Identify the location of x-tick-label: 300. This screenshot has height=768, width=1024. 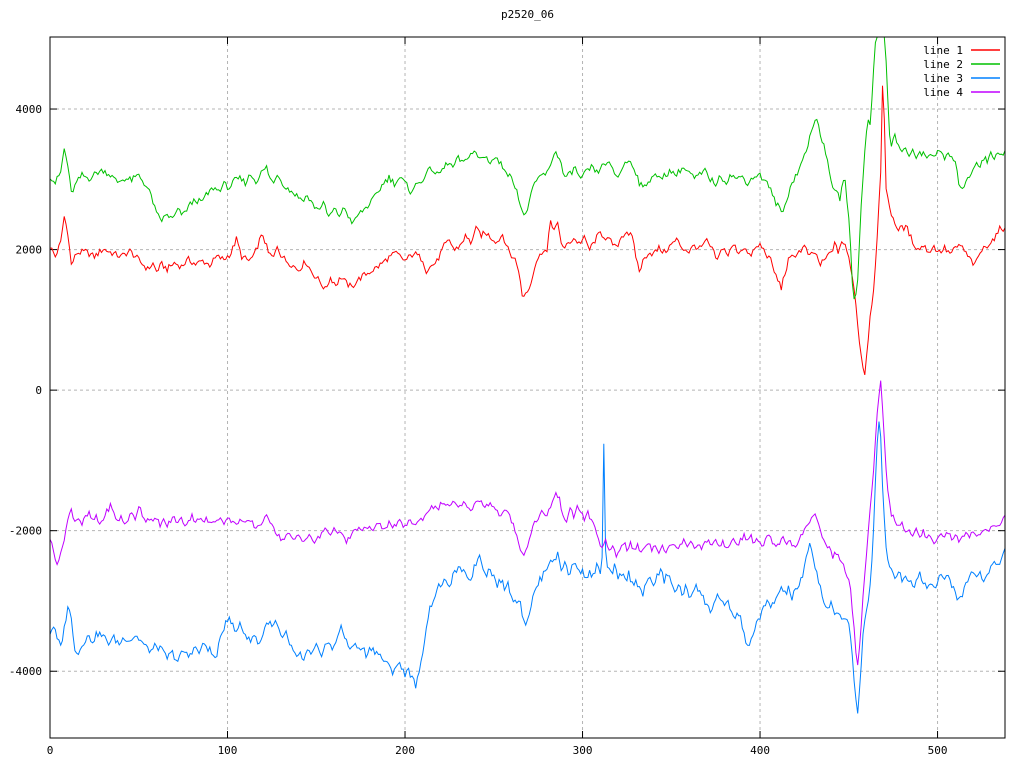
(583, 750).